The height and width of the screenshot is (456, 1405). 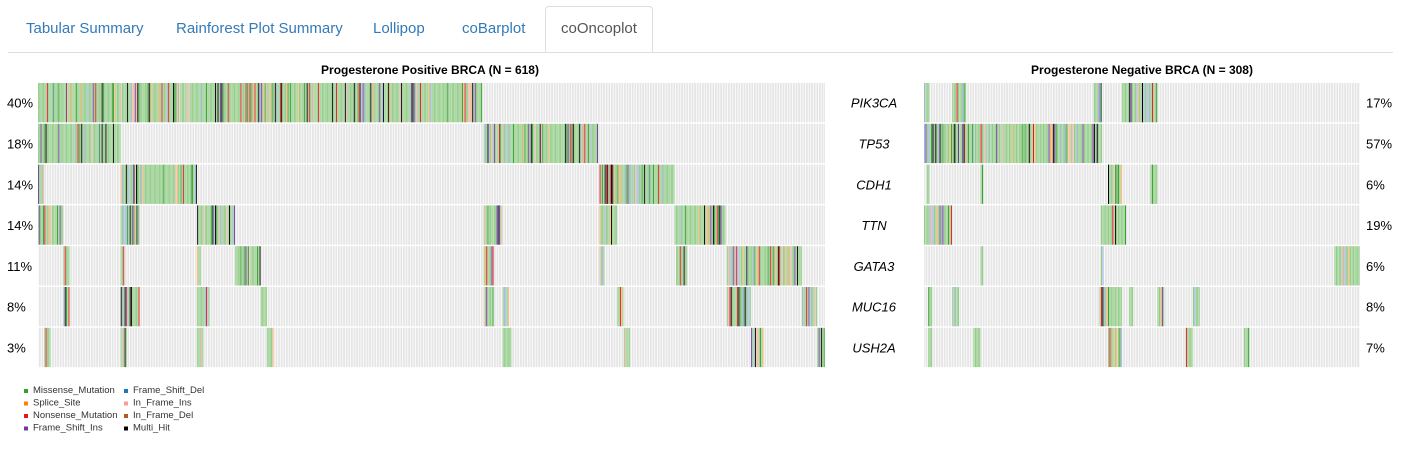 What do you see at coordinates (85, 28) in the screenshot?
I see `tab-tabular-summary: Tabular Summary` at bounding box center [85, 28].